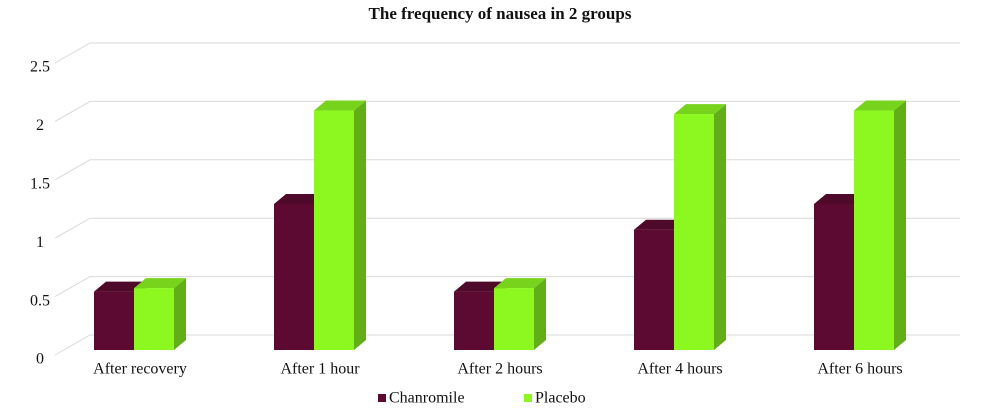 The width and height of the screenshot is (1000, 419). Describe the element at coordinates (40, 242) in the screenshot. I see `y-tick-label: 1` at that location.